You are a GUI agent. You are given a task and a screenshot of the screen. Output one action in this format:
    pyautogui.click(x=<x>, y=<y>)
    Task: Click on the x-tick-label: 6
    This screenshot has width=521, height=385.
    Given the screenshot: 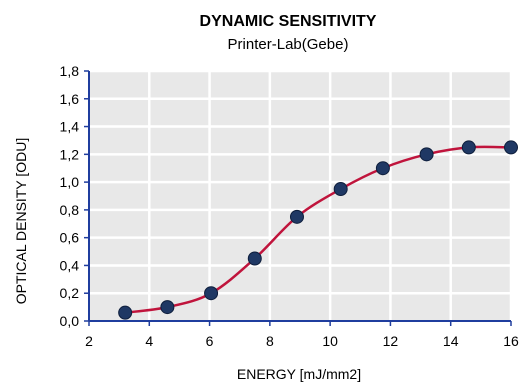 What is the action you would take?
    pyautogui.click(x=210, y=341)
    